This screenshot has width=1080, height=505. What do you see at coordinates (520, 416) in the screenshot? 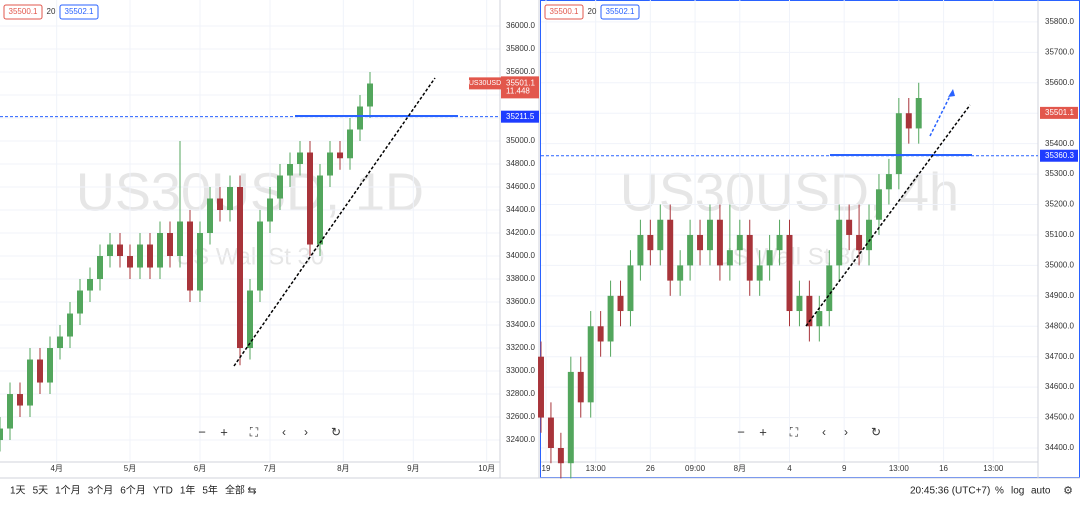
I see `y-tick-label: 32600.0` at bounding box center [520, 416].